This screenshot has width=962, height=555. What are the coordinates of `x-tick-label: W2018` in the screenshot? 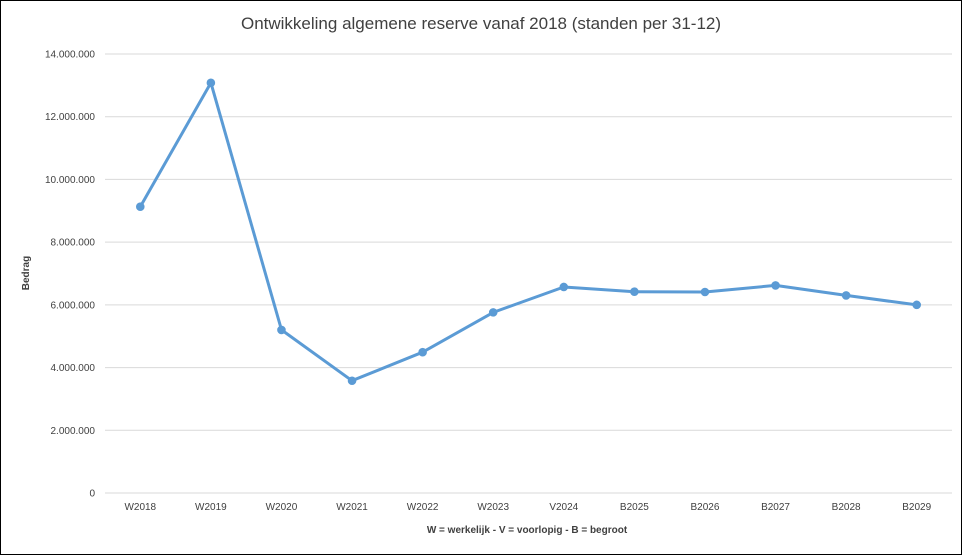 It's located at (140, 507).